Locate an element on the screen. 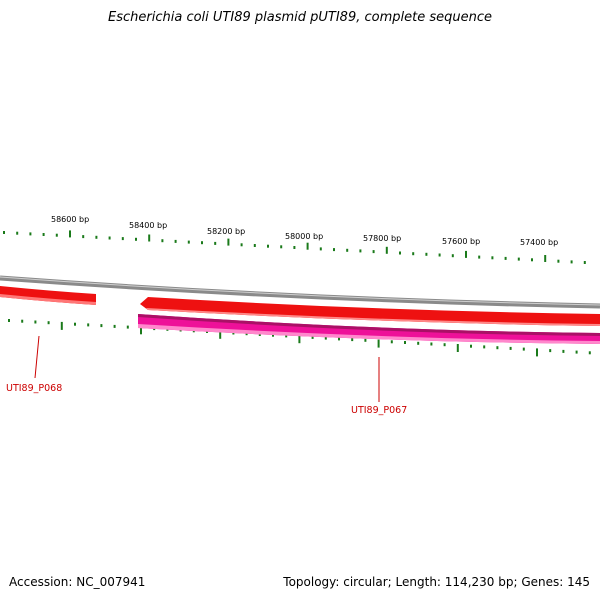  scale-label: 58400 bp is located at coordinates (148, 225).